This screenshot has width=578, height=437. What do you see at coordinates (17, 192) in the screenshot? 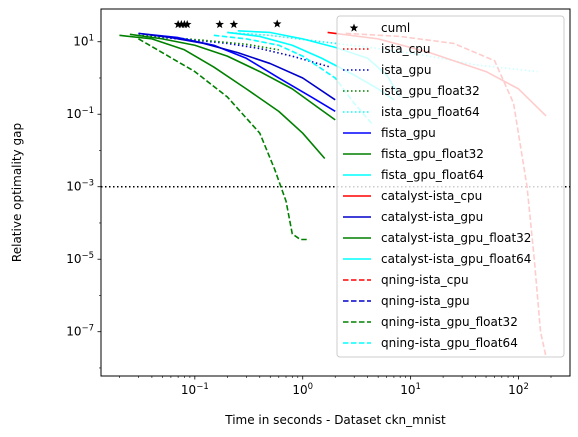
I see `y-axis-label: Relative optimality gap` at bounding box center [17, 192].